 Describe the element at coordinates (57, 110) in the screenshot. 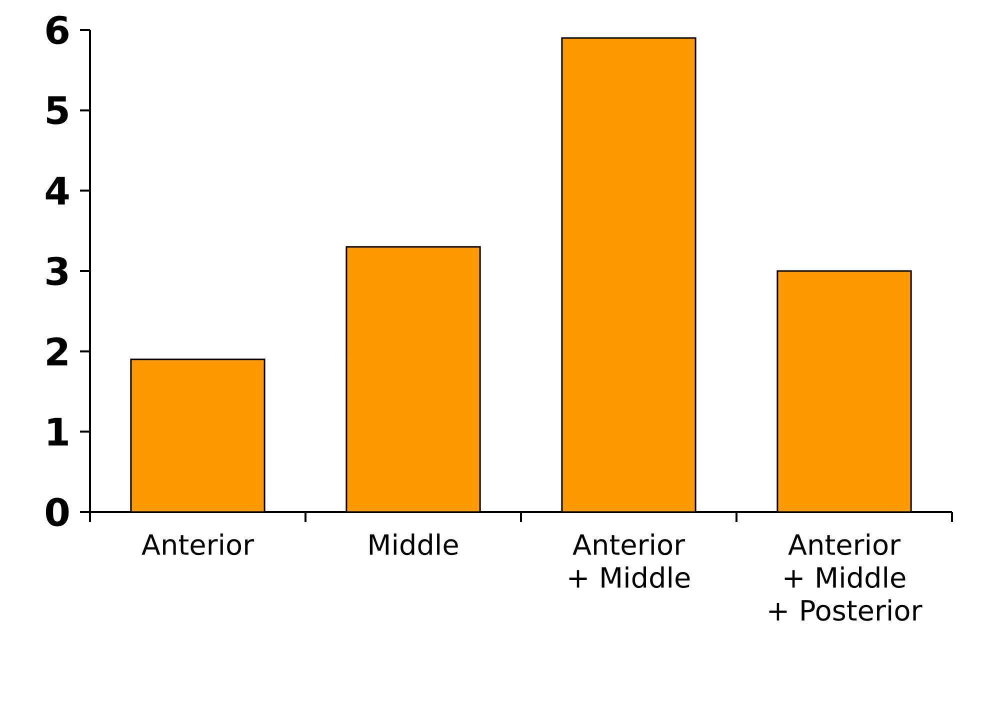

I see `y-tick-label: 5` at that location.